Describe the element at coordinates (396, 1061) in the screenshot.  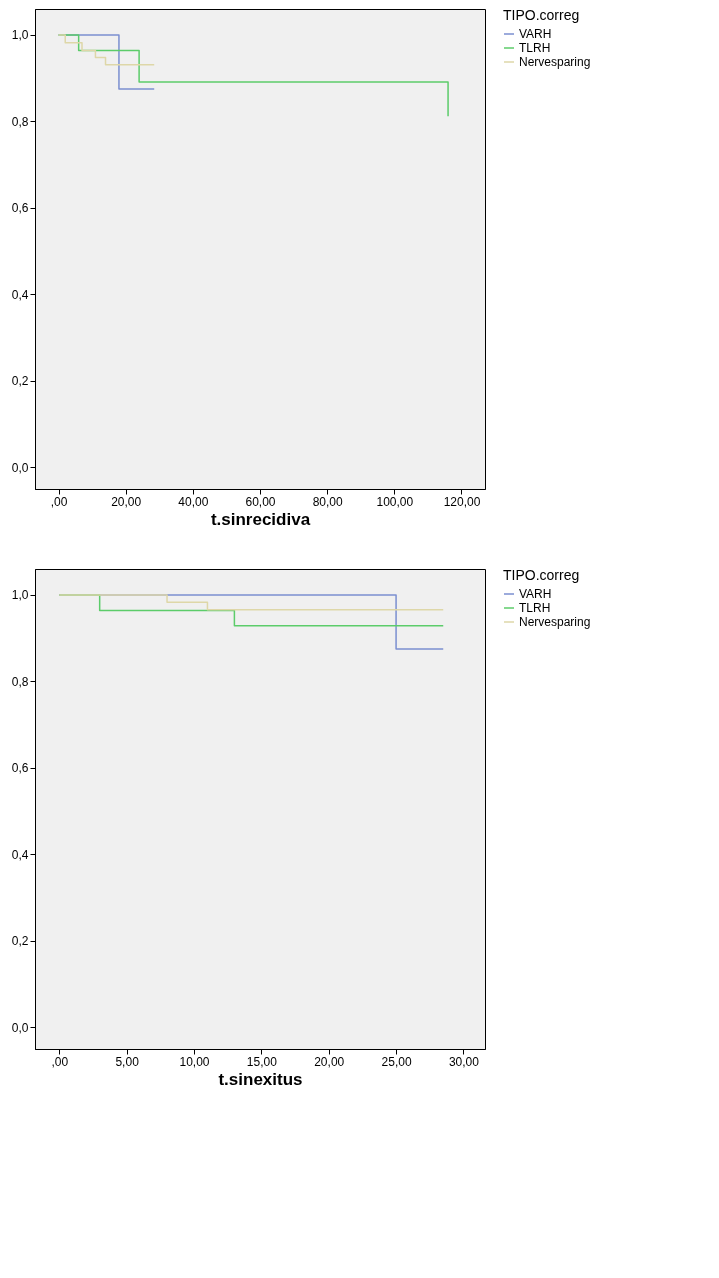
I see `x-tick-label: 25,00` at that location.